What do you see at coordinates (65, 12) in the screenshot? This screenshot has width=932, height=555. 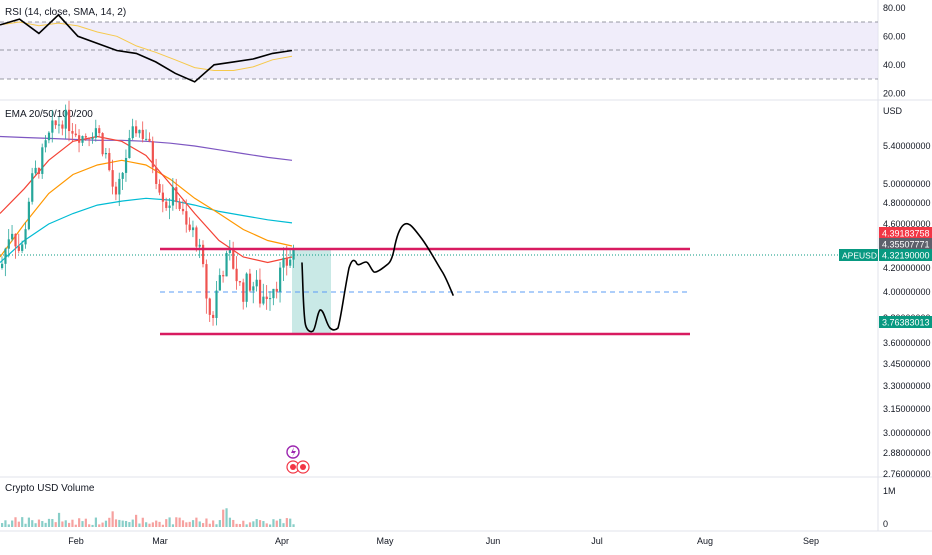 I see `rsi-pane-label: RSI (14, close, SMA, 14, 2)` at bounding box center [65, 12].